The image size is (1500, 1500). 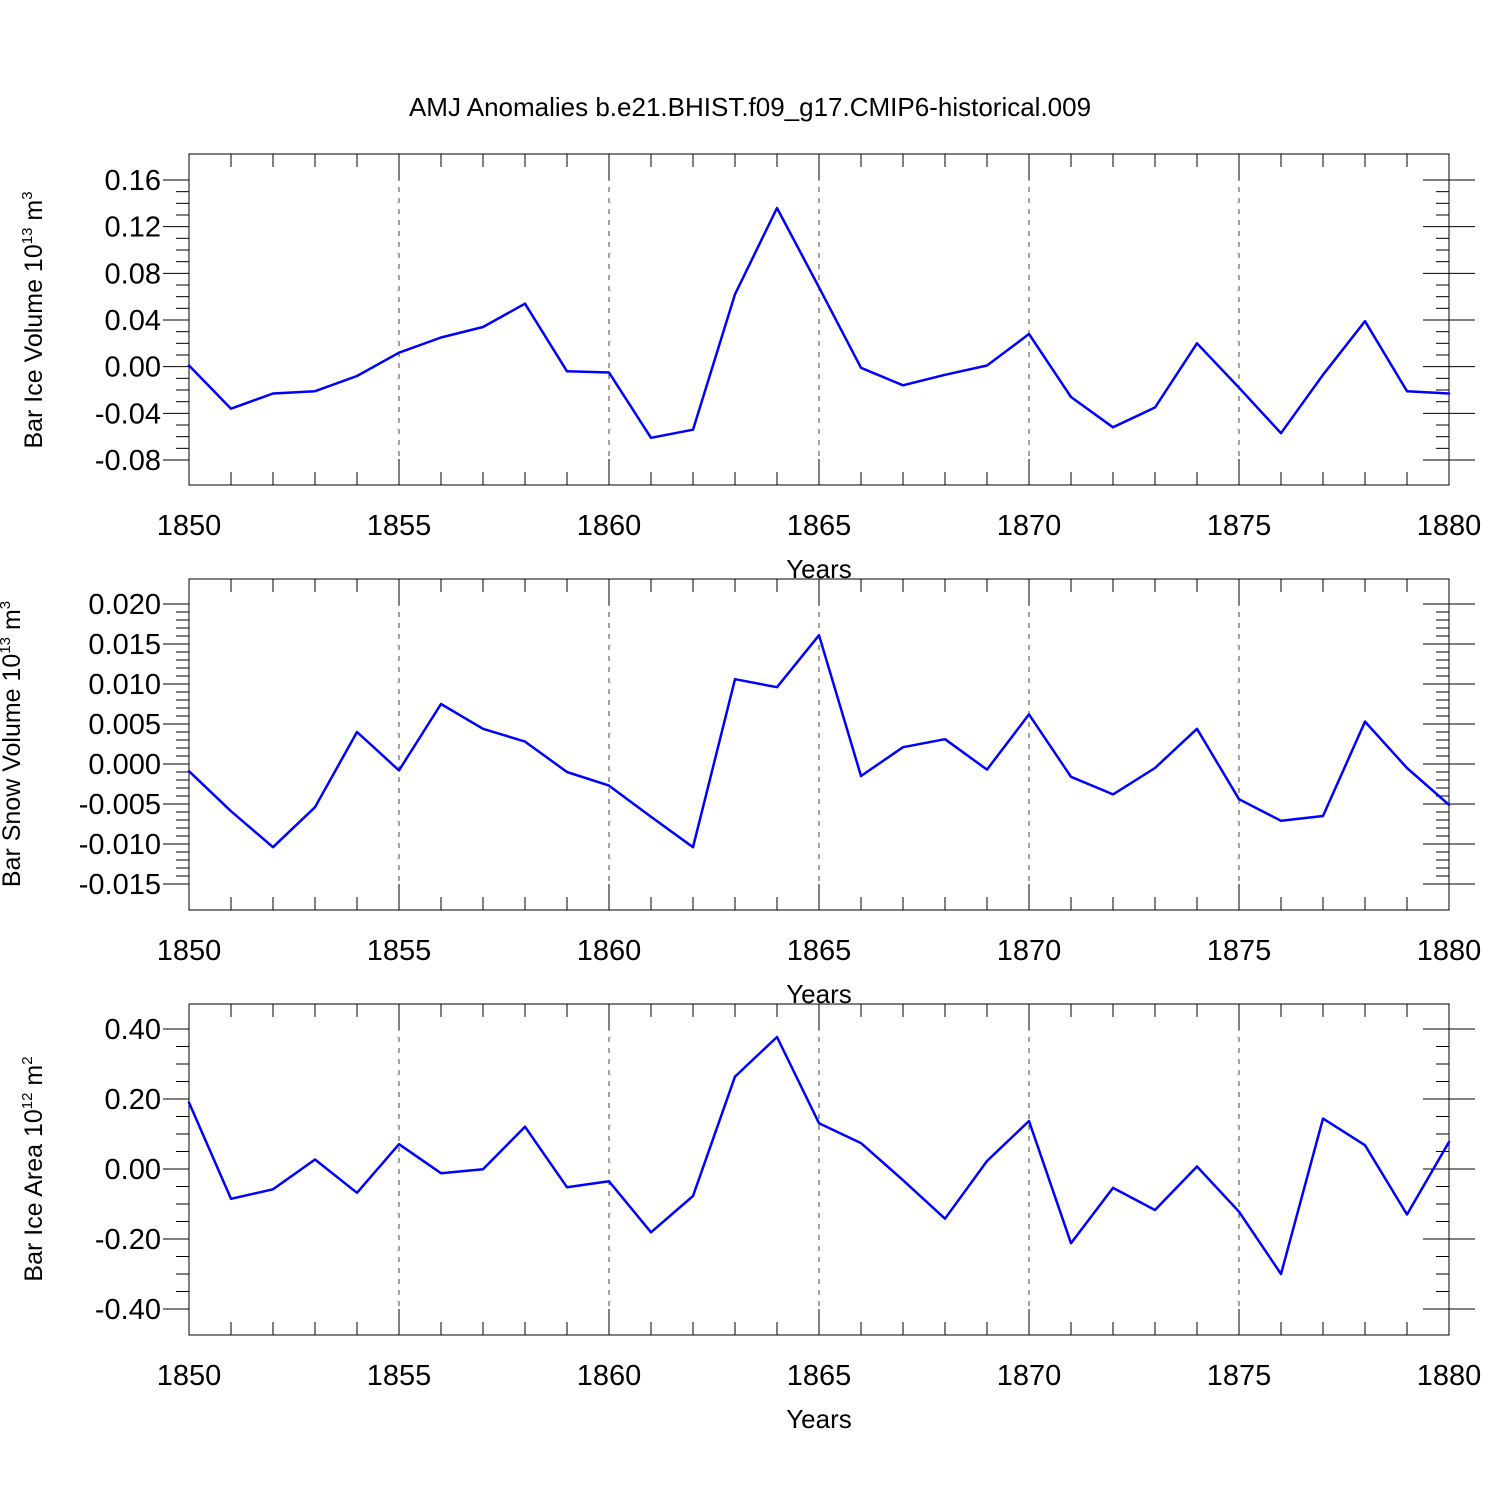 What do you see at coordinates (819, 1419) in the screenshot?
I see `x-axis-label: Years` at bounding box center [819, 1419].